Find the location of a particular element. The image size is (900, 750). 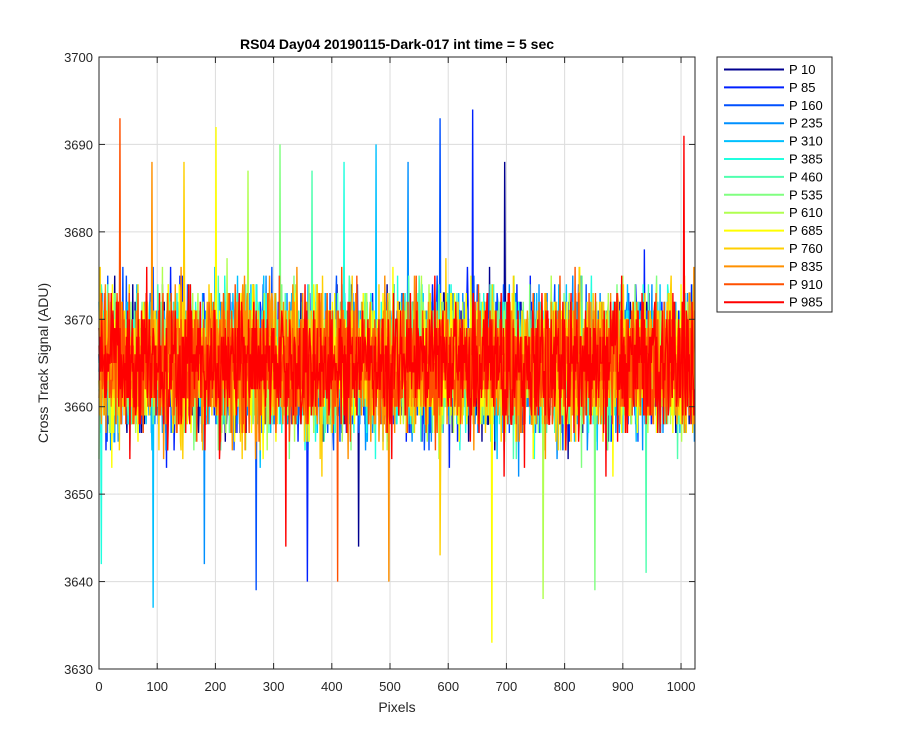

x-tick-label: 600 is located at coordinates (448, 686).